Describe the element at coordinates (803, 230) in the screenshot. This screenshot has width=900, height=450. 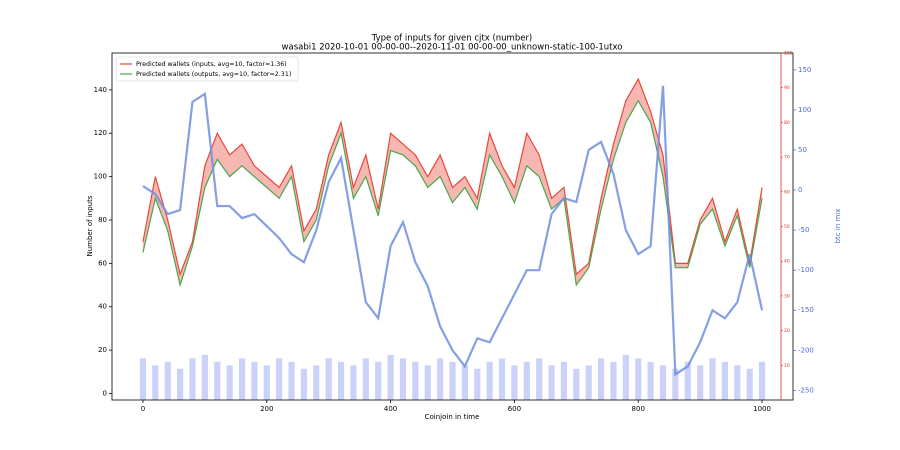
I see `y2-tick-label: -50` at that location.